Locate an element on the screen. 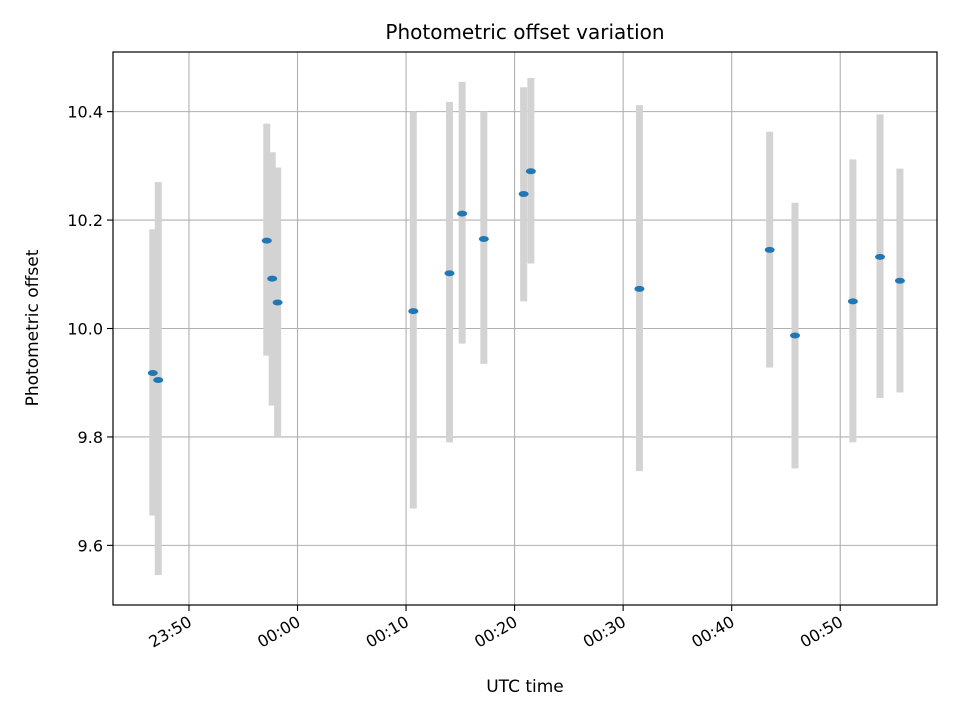 The width and height of the screenshot is (960, 720). x-axis: 23:50 00:00 00:10 00:20 00:30 00:40 00:50 is located at coordinates (496, 628).